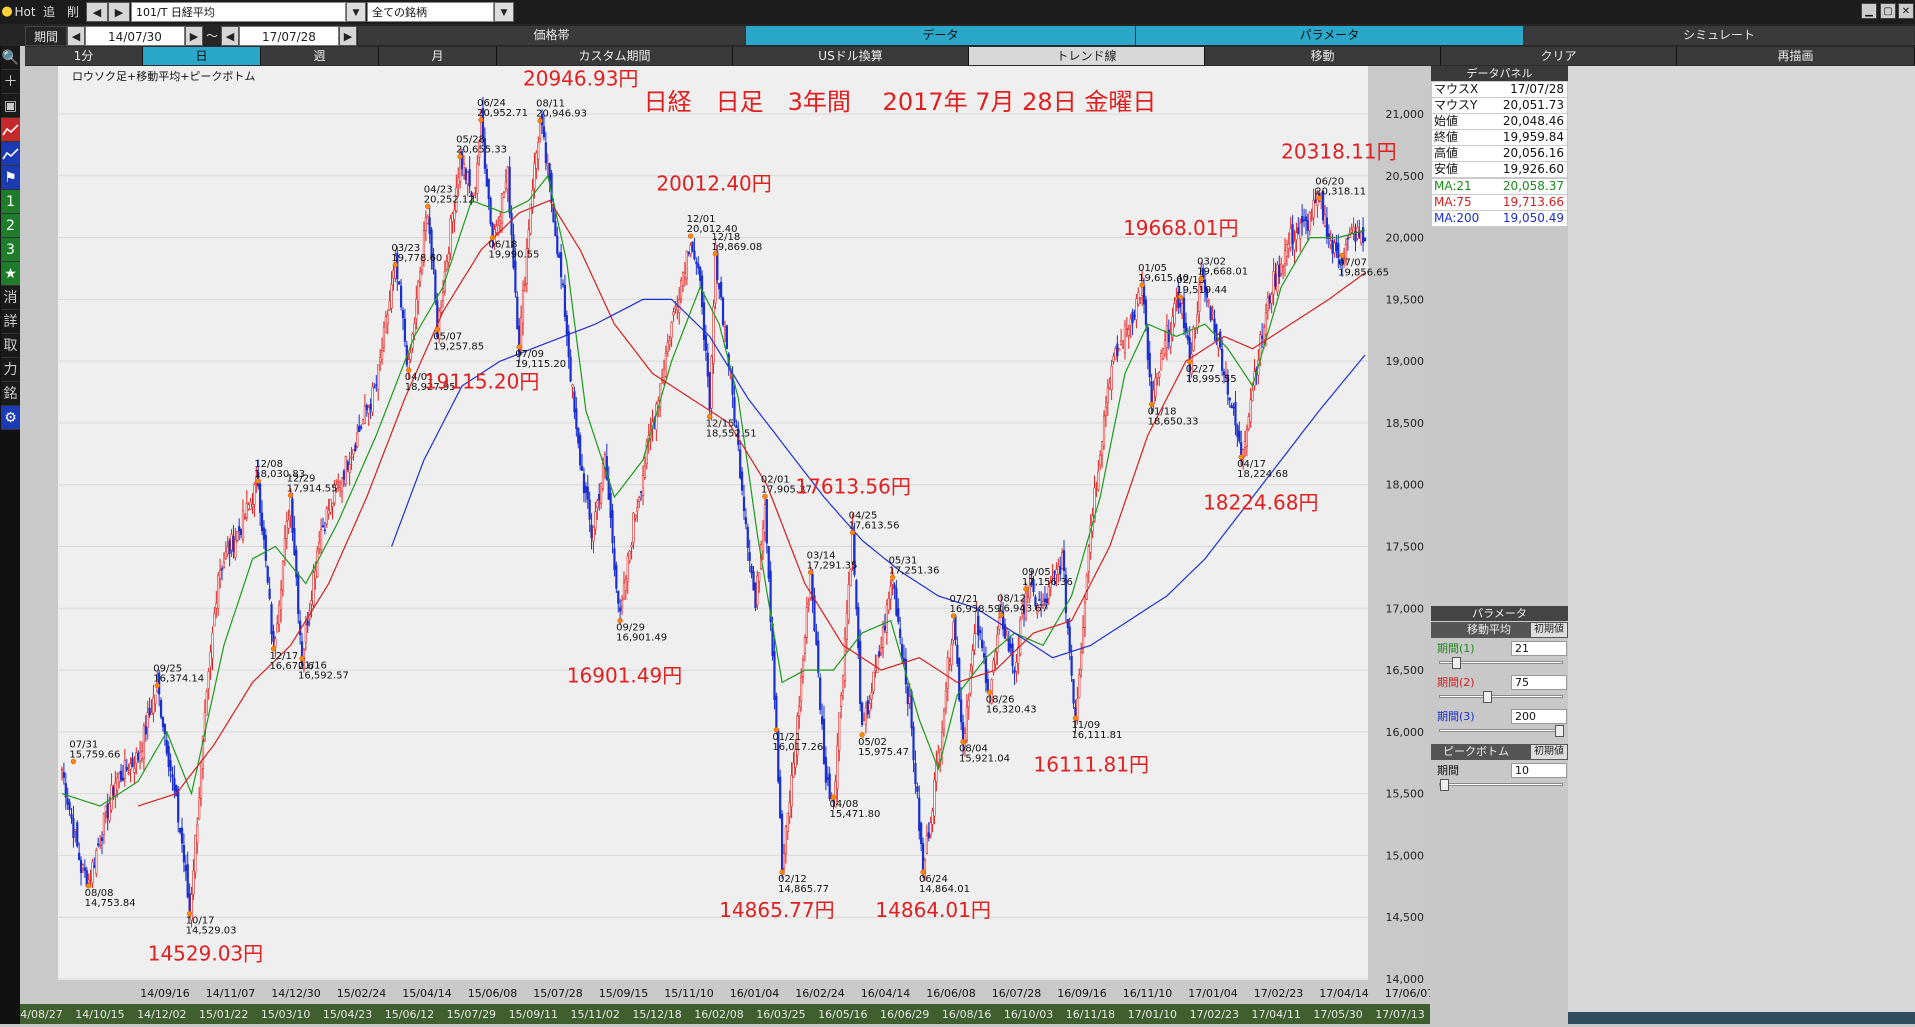 Image resolution: width=1915 pixels, height=1027 pixels. I want to click on hot-button: Hot, so click(25, 12).